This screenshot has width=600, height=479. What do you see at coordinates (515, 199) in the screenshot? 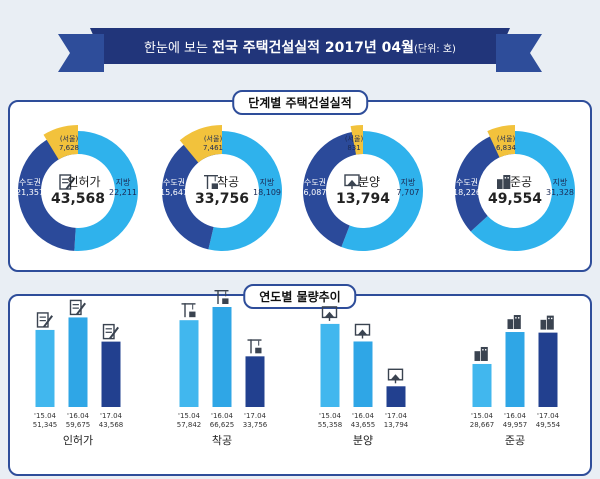
I see `donut-total-value: 49,554` at bounding box center [515, 199].